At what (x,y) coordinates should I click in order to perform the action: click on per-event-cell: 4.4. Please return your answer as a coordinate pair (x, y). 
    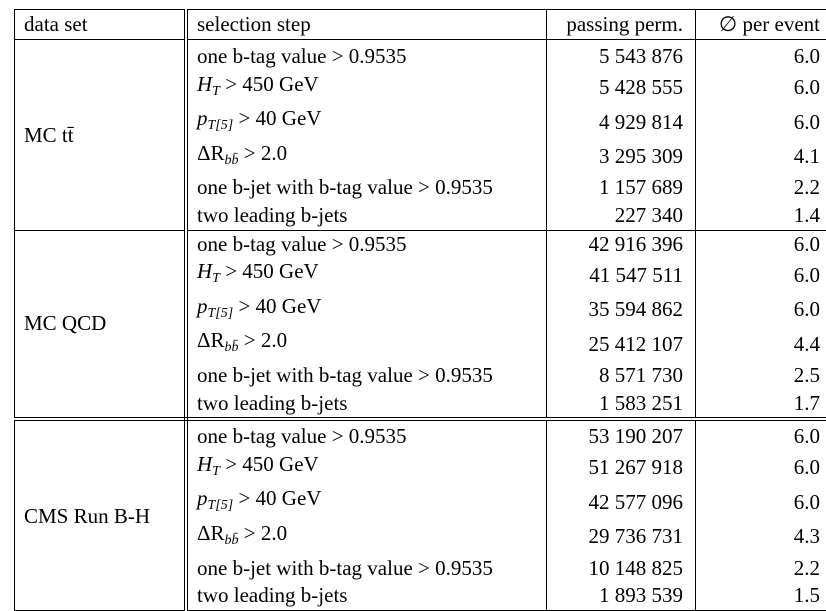
    Looking at the image, I should click on (761, 344).